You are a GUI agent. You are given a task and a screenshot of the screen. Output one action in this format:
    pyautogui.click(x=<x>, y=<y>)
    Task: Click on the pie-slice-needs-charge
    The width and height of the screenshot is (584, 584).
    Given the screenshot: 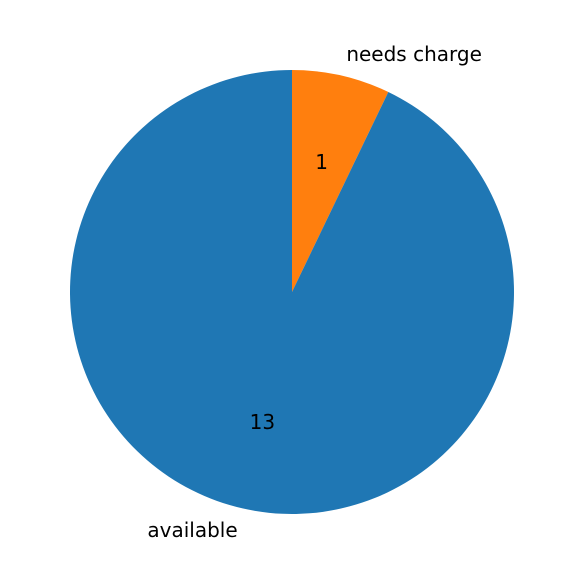 What is the action you would take?
    pyautogui.click(x=340, y=181)
    